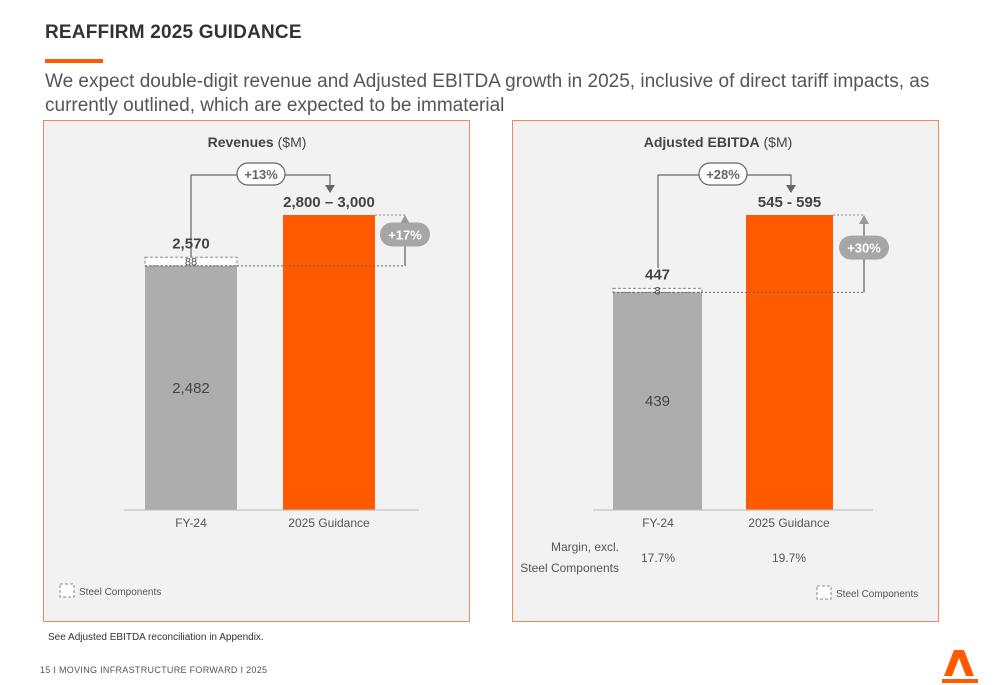 This screenshot has height=685, width=1000. I want to click on side-growth-label: +17%, so click(405, 234).